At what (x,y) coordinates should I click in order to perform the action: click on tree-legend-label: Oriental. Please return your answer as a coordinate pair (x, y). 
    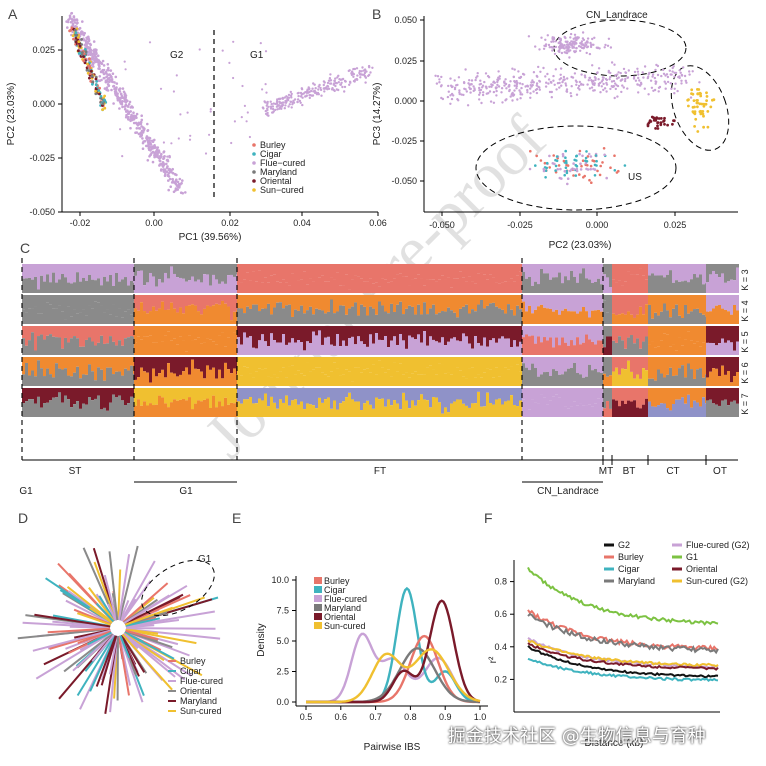
    Looking at the image, I should click on (196, 691).